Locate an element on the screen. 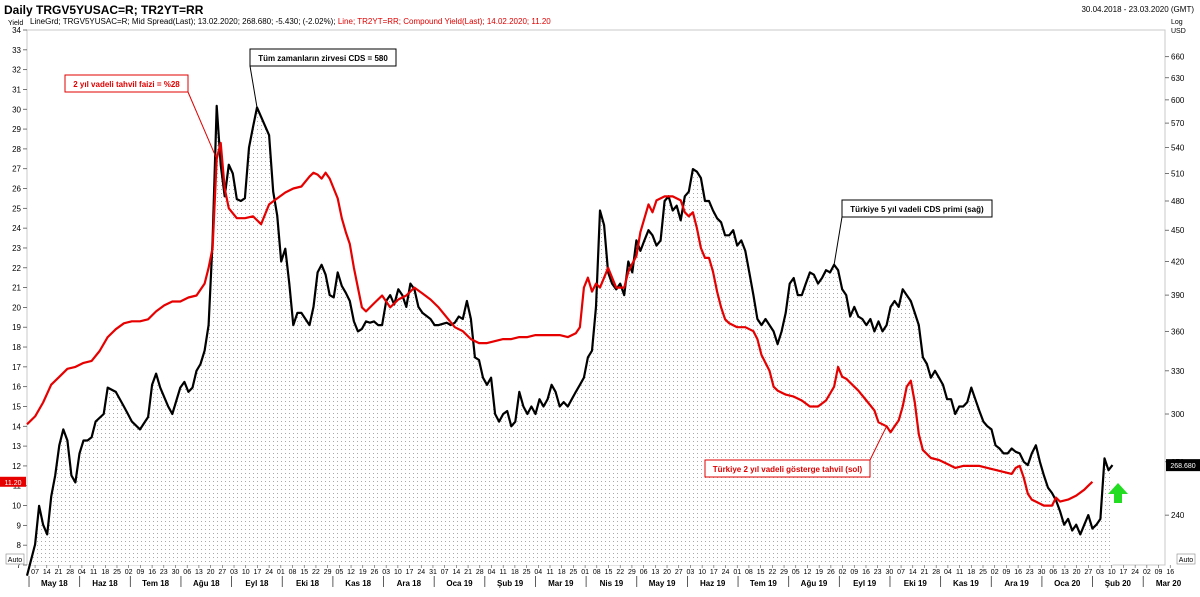 The width and height of the screenshot is (1200, 597). annotation-text: Tüm zamanların zirvesi CDS = 580 is located at coordinates (323, 58).